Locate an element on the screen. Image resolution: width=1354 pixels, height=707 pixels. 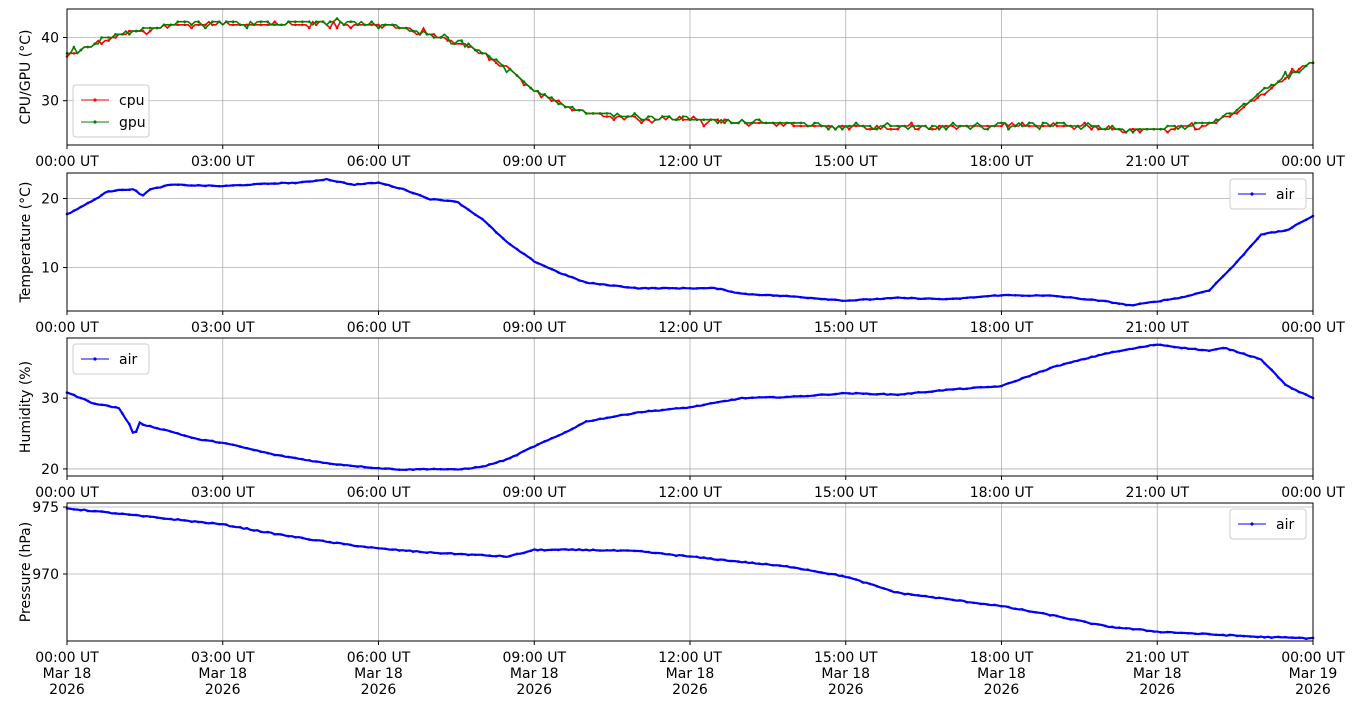
x-tick-label-line: 03:00 UT is located at coordinates (223, 493).